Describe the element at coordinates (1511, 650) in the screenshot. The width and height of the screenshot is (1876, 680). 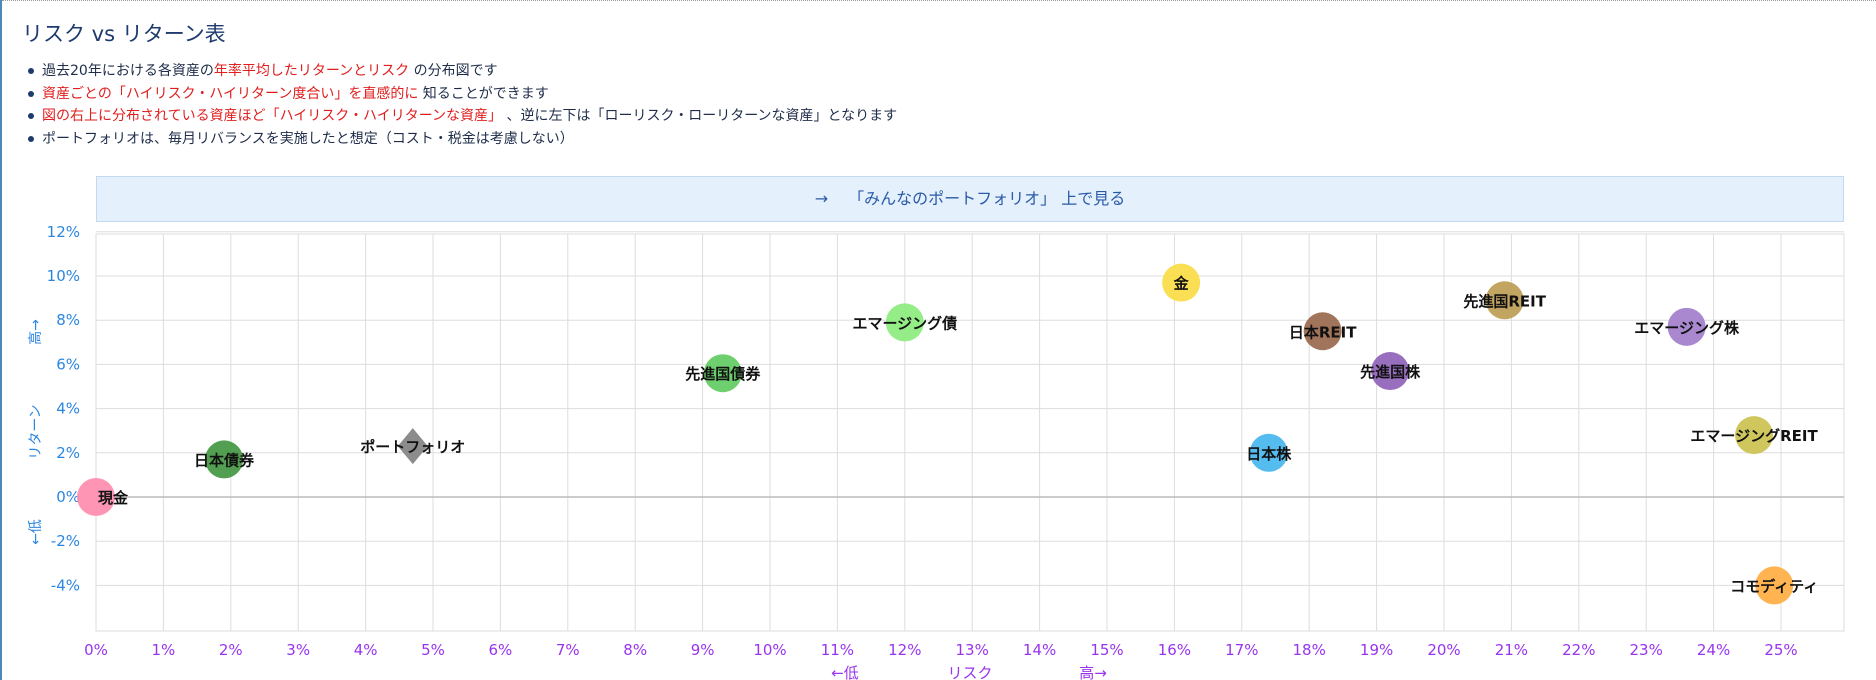
I see `x-tick-label: 21%` at that location.